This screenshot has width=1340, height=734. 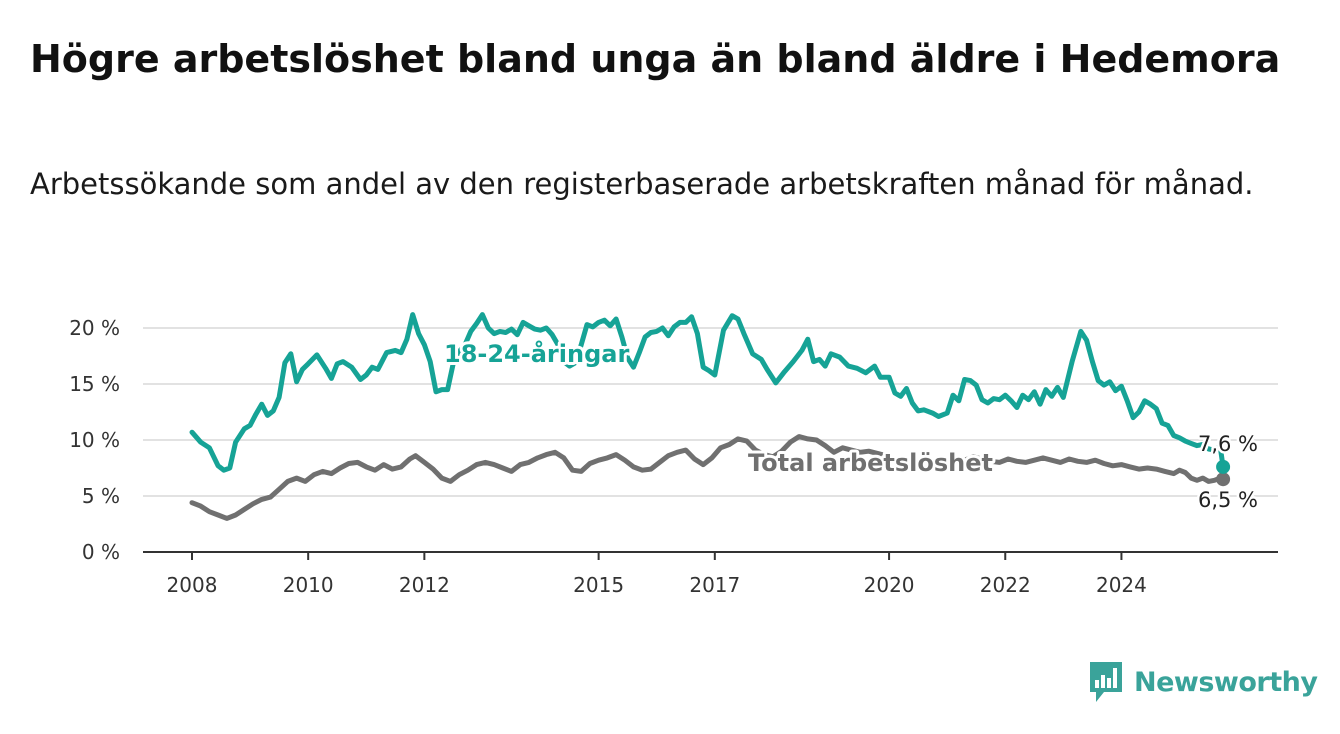 I want to click on series-label-youth: 18-24-åringar, so click(x=536, y=353).